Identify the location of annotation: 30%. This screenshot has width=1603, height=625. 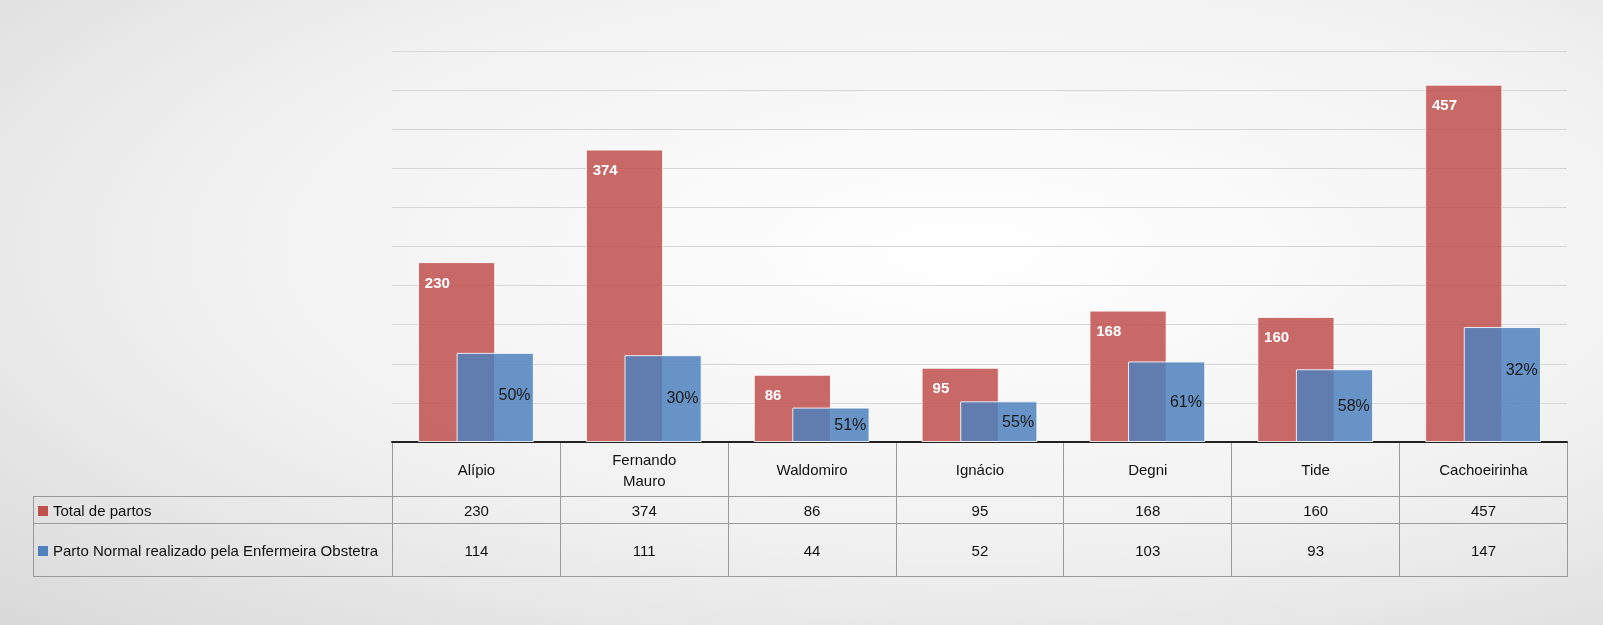
(682, 397).